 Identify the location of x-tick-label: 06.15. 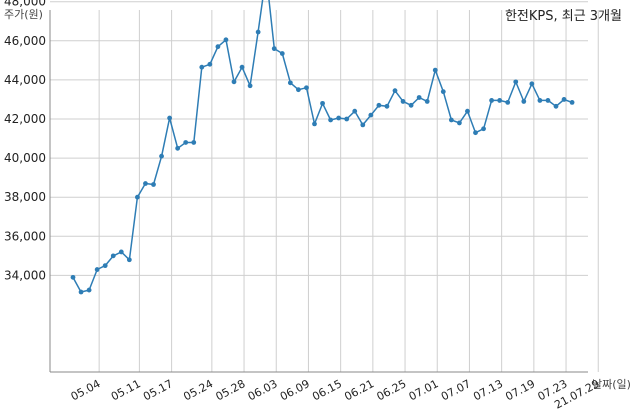
(327, 390).